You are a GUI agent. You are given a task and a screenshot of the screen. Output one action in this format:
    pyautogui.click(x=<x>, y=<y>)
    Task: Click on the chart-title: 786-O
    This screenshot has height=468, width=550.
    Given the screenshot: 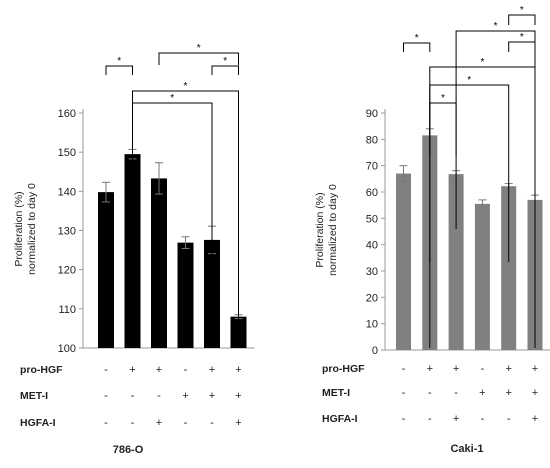 What is the action you would take?
    pyautogui.click(x=128, y=450)
    